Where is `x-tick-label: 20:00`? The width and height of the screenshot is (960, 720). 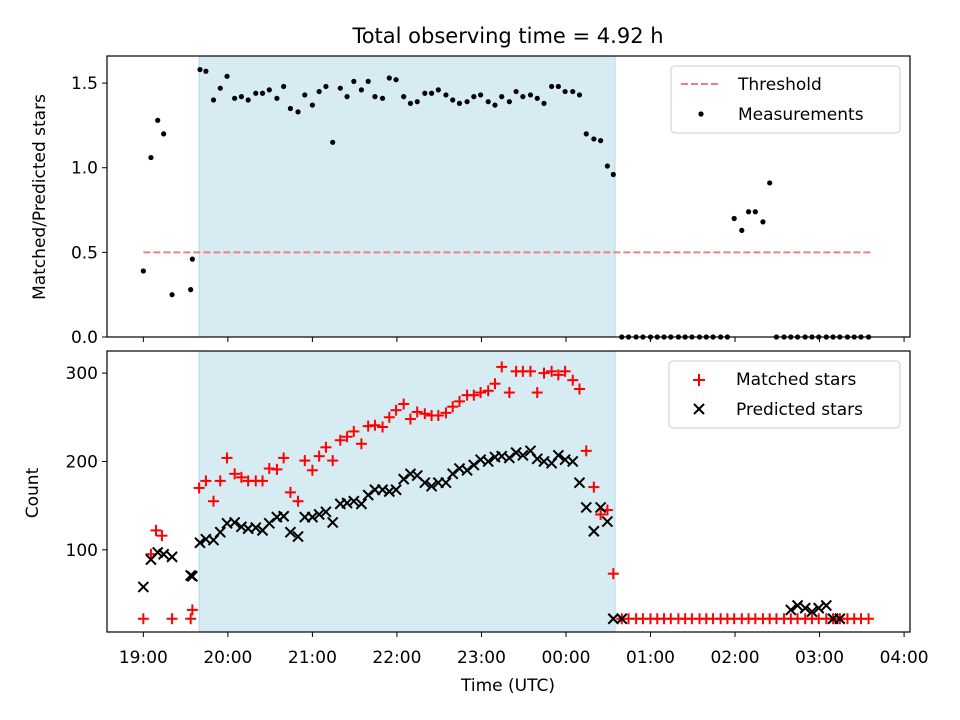 x-tick-label: 20:00 is located at coordinates (227, 658).